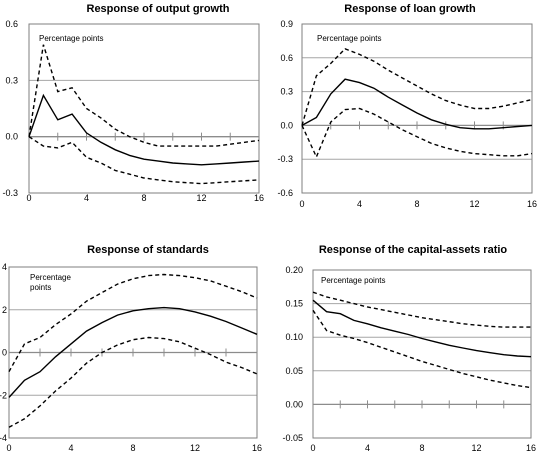  I want to click on y-tick-label: -0.05, so click(292, 438).